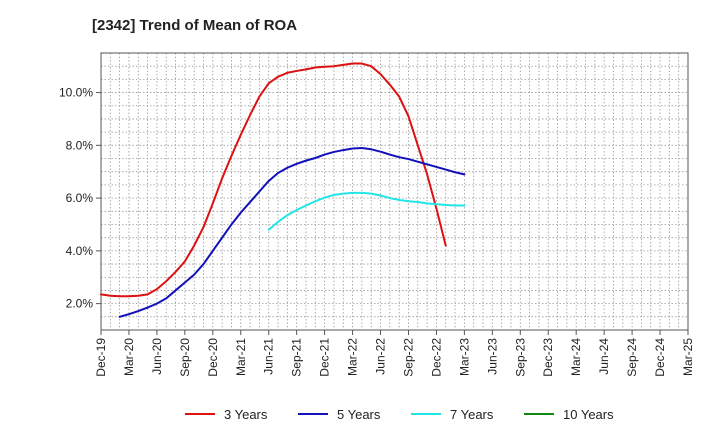 This screenshot has width=720, height=445. I want to click on x-tick-label: Mar-25, so click(688, 357).